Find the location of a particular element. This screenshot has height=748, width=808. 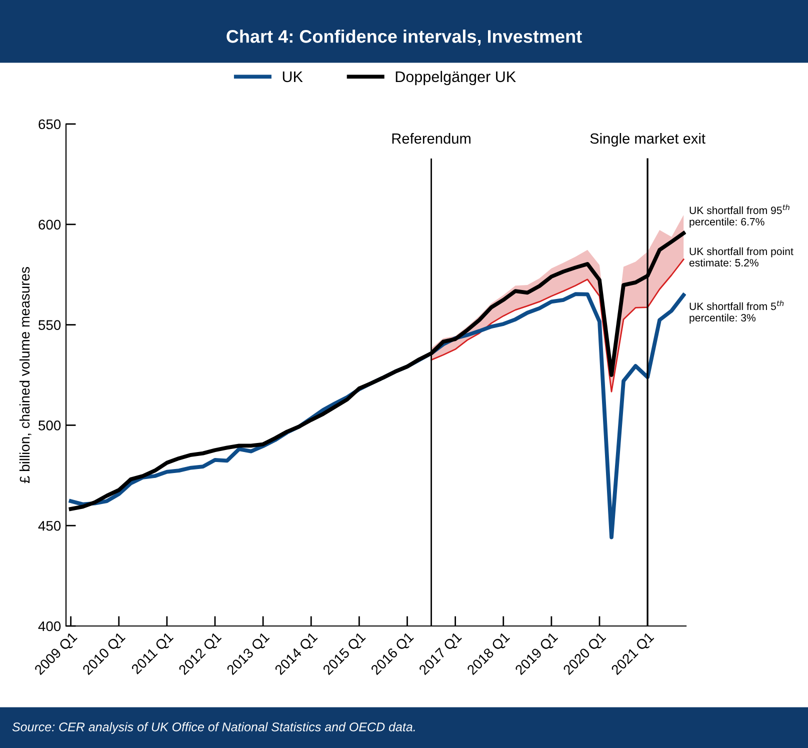

ref-line-label: Single market exit is located at coordinates (648, 139).